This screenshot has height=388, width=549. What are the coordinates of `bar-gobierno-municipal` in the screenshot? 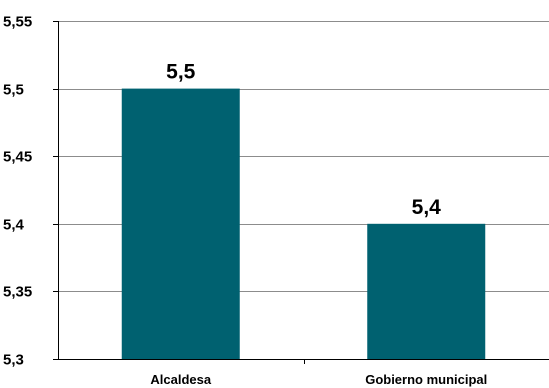 It's located at (426, 291).